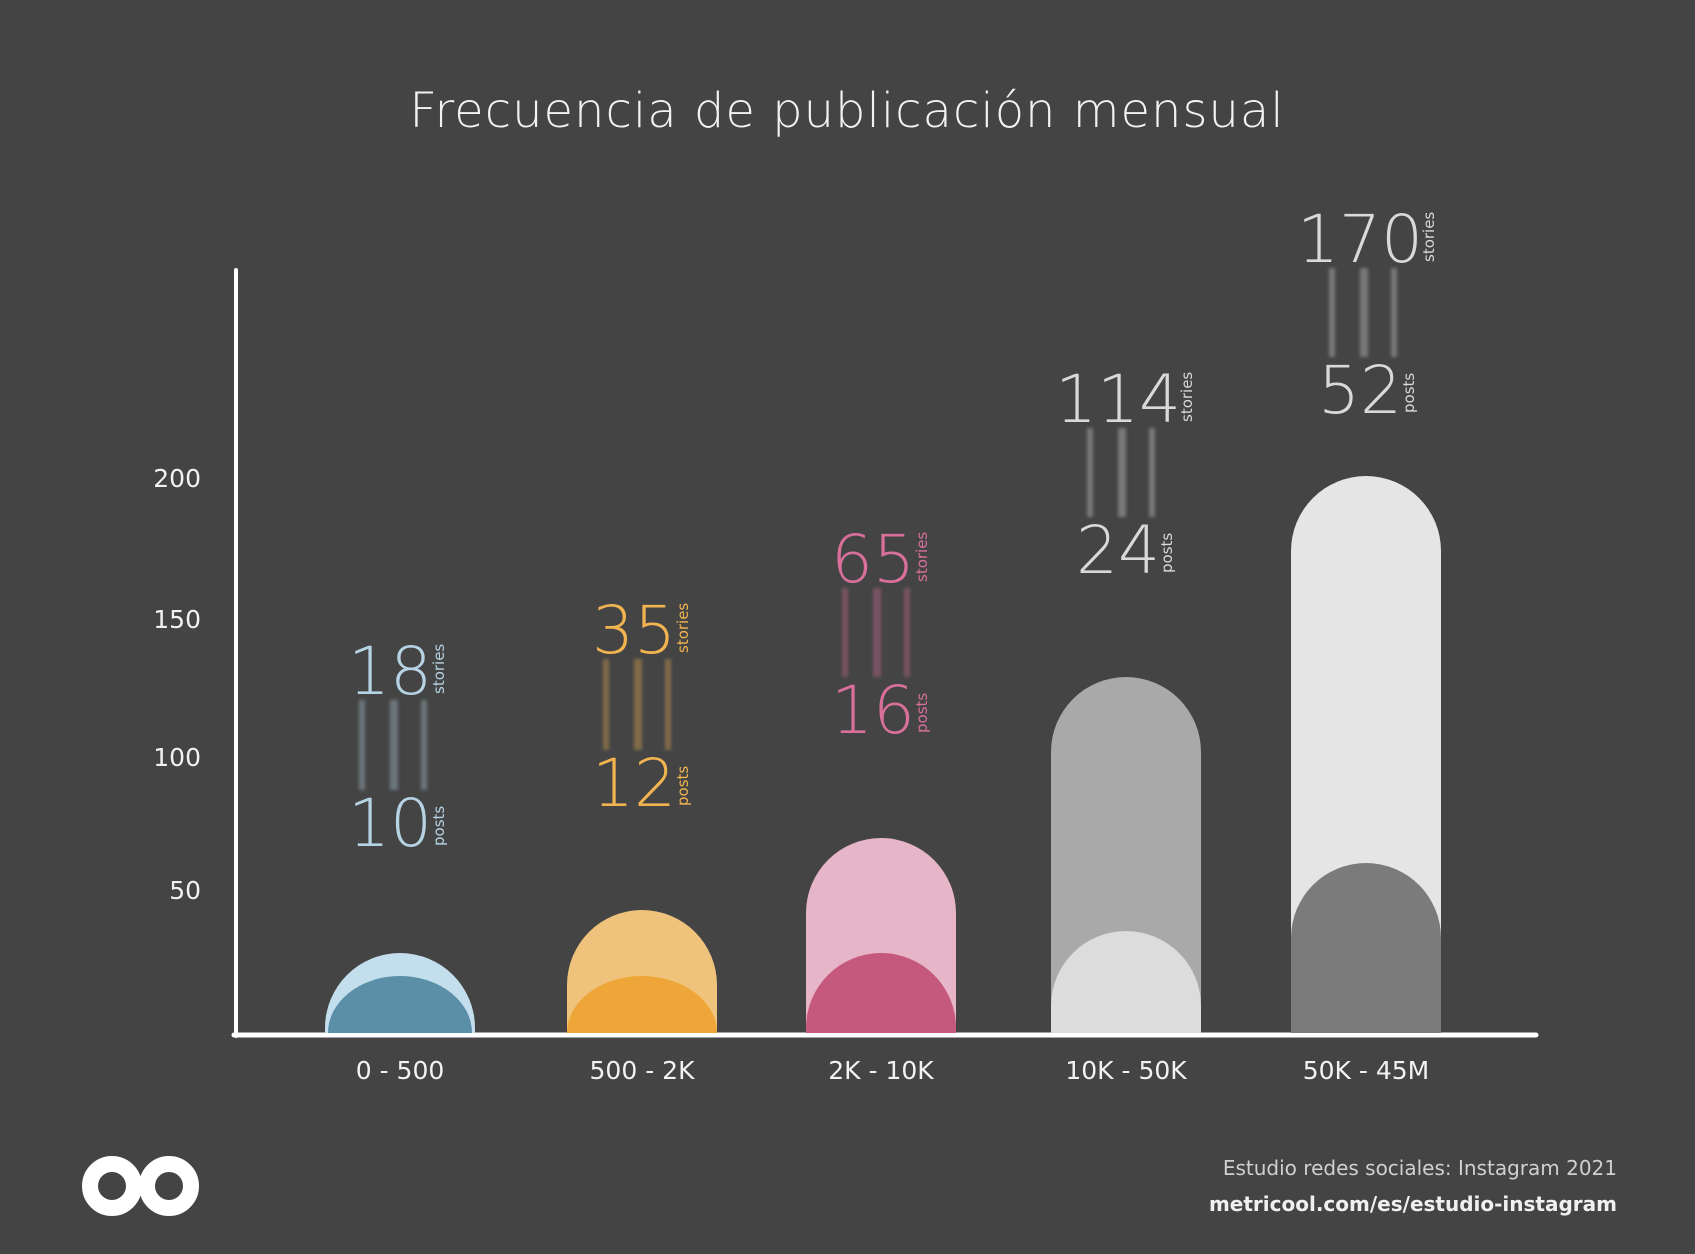  Describe the element at coordinates (177, 619) in the screenshot. I see `y-tick-label: 150` at that location.